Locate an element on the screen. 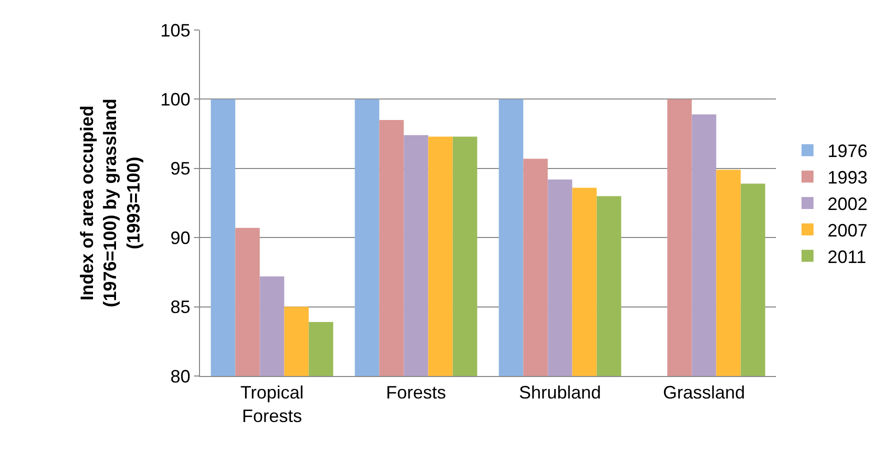 The height and width of the screenshot is (456, 896). legend-label: 2002 is located at coordinates (848, 204).